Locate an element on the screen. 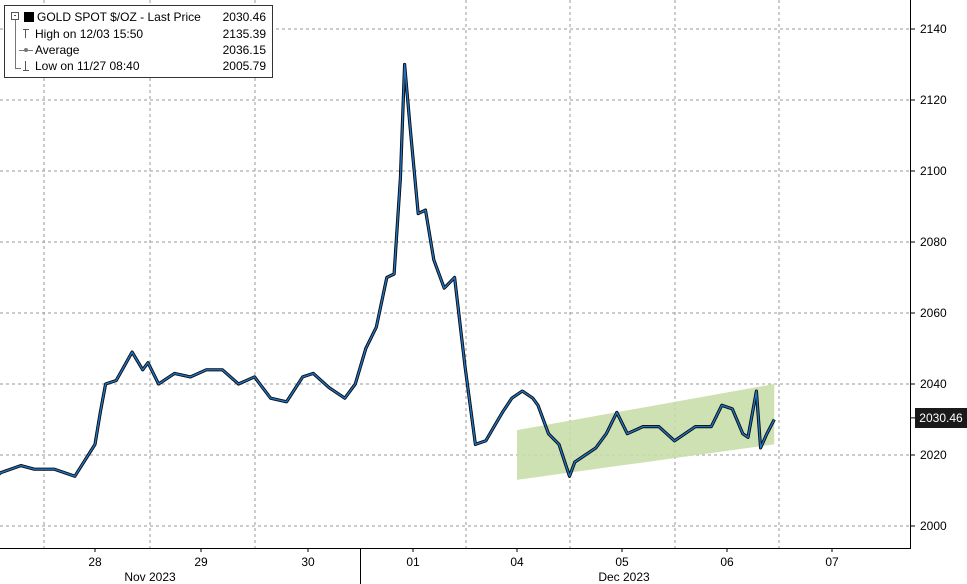 The width and height of the screenshot is (967, 584). x-tick-label: 30 is located at coordinates (308, 562).